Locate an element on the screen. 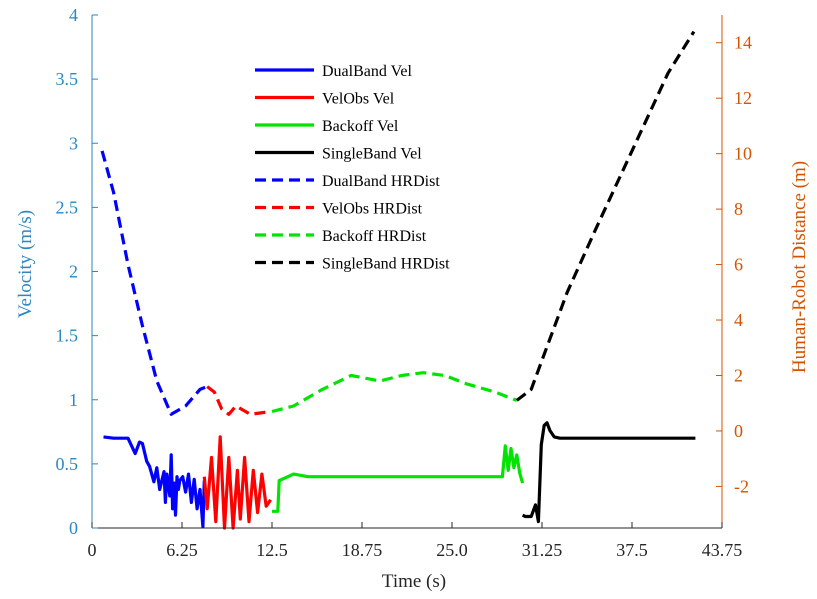 Image resolution: width=817 pixels, height=599 pixels. series-line-backoff-hrdist is located at coordinates (394, 392).